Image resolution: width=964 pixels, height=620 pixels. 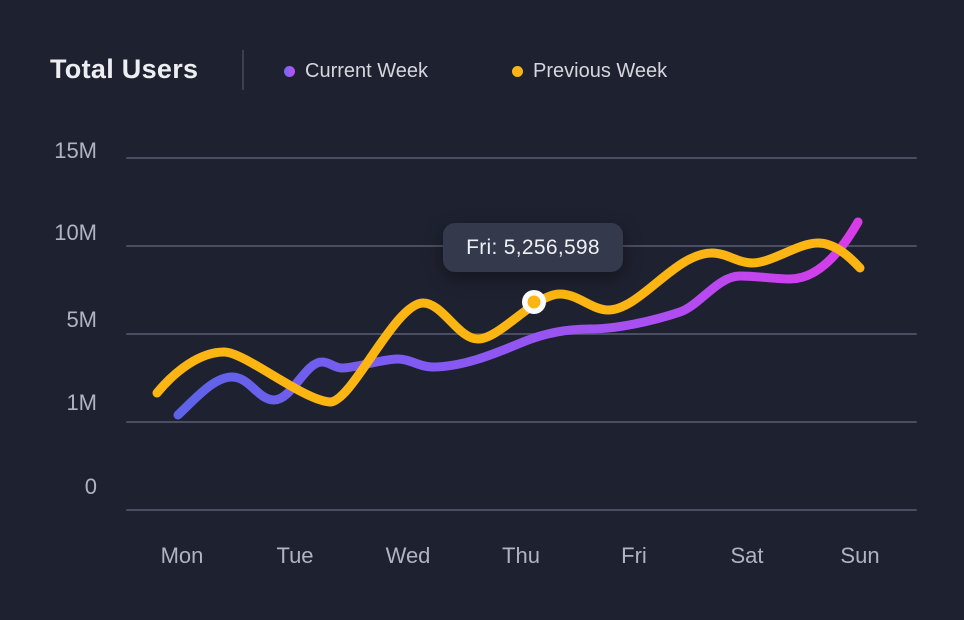 What do you see at coordinates (124, 69) in the screenshot?
I see `chart-title: Total Users` at bounding box center [124, 69].